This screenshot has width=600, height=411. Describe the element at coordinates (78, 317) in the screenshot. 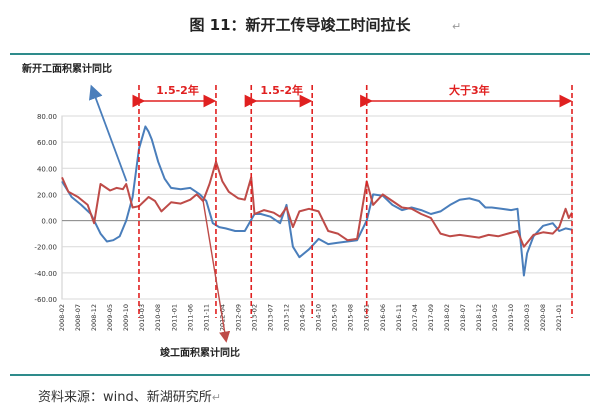

I see `x-tick-label: 2008-07` at that location.